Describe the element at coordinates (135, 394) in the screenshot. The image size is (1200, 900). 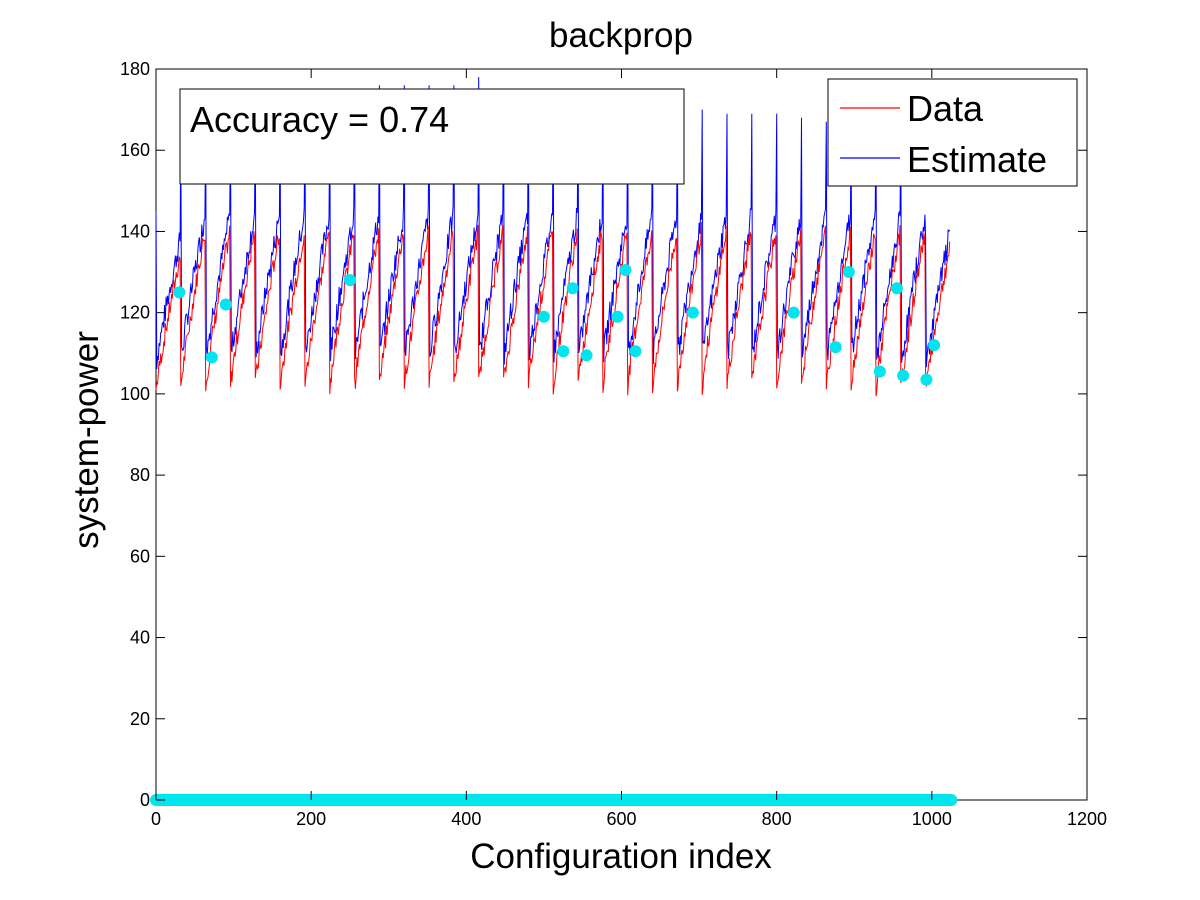
I see `y-tick-label-5: 100` at that location.